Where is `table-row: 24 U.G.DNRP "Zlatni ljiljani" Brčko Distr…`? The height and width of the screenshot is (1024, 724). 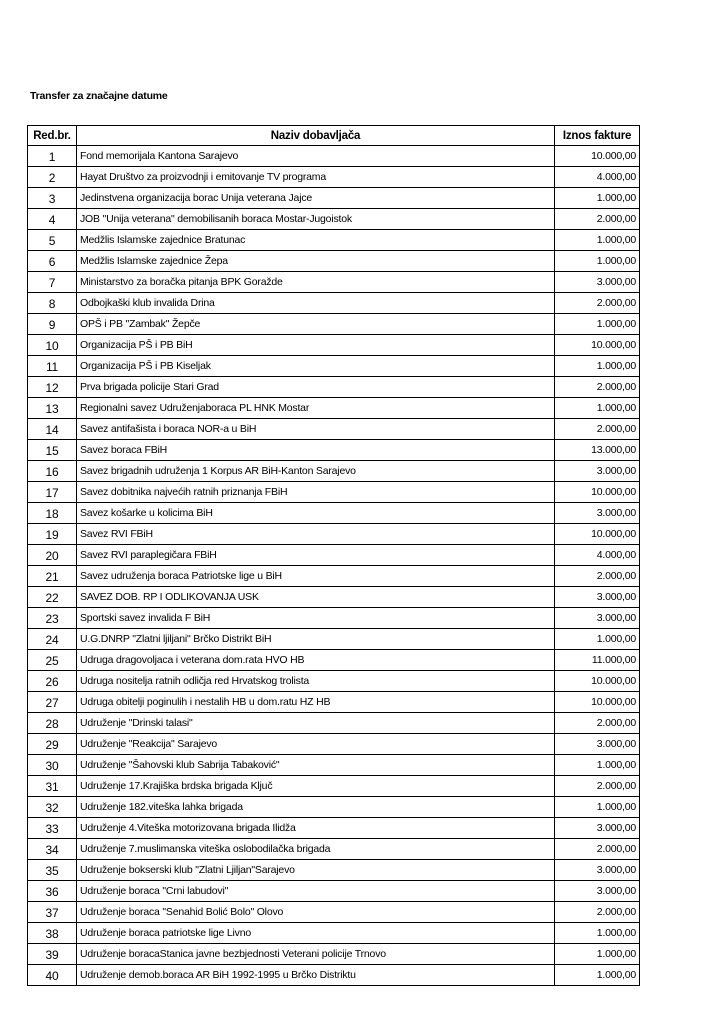
table-row: 24 U.G.DNRP "Zlatni ljiljani" Brčko Distr… is located at coordinates (333, 639).